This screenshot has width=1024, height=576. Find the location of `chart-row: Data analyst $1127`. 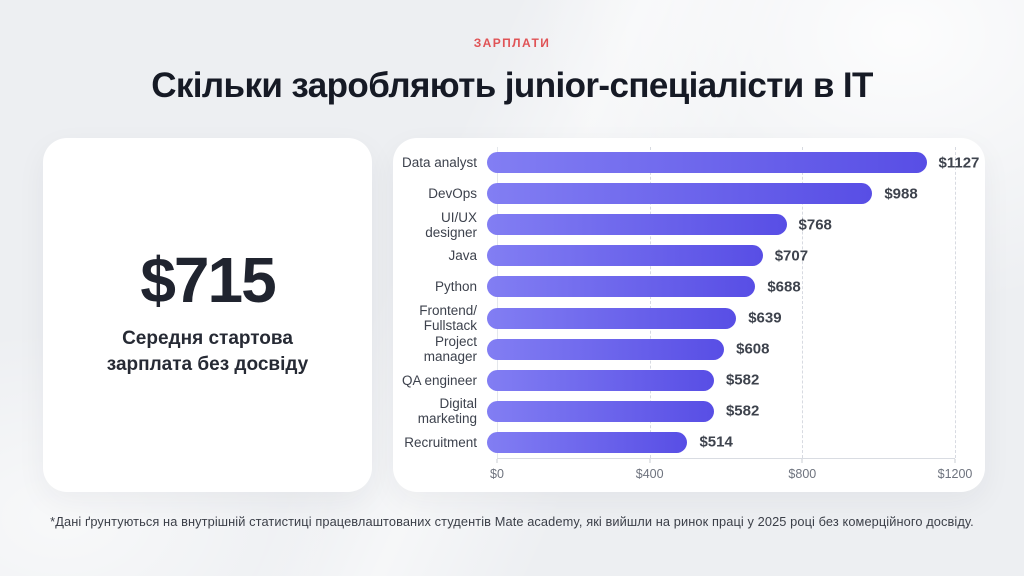

chart-row: Data analyst $1127 is located at coordinates (686, 163).